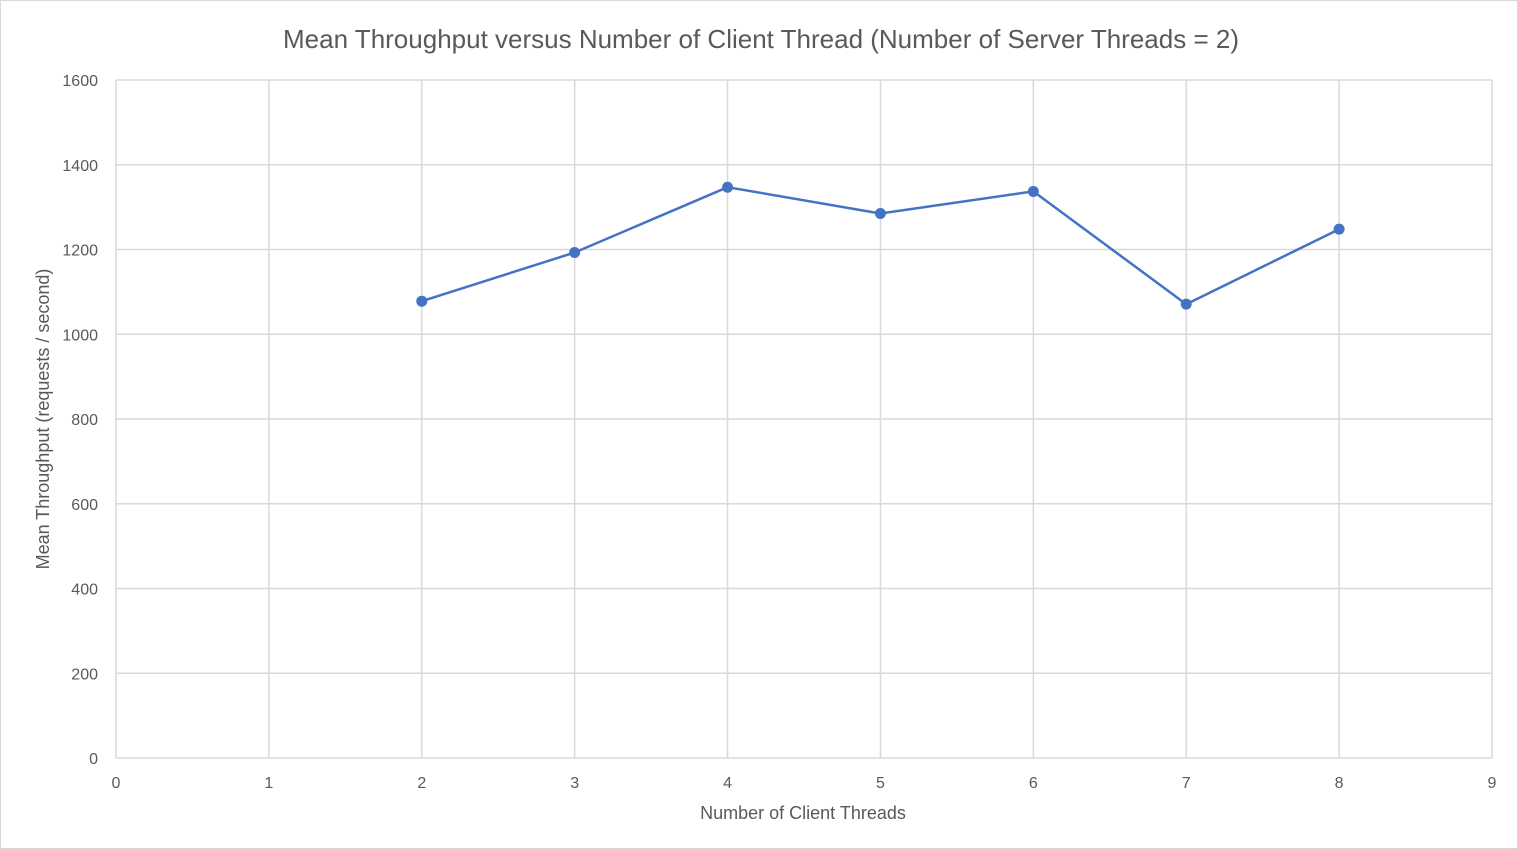 This screenshot has height=849, width=1518. What do you see at coordinates (84, 420) in the screenshot?
I see `y-tick-label: 800` at bounding box center [84, 420].